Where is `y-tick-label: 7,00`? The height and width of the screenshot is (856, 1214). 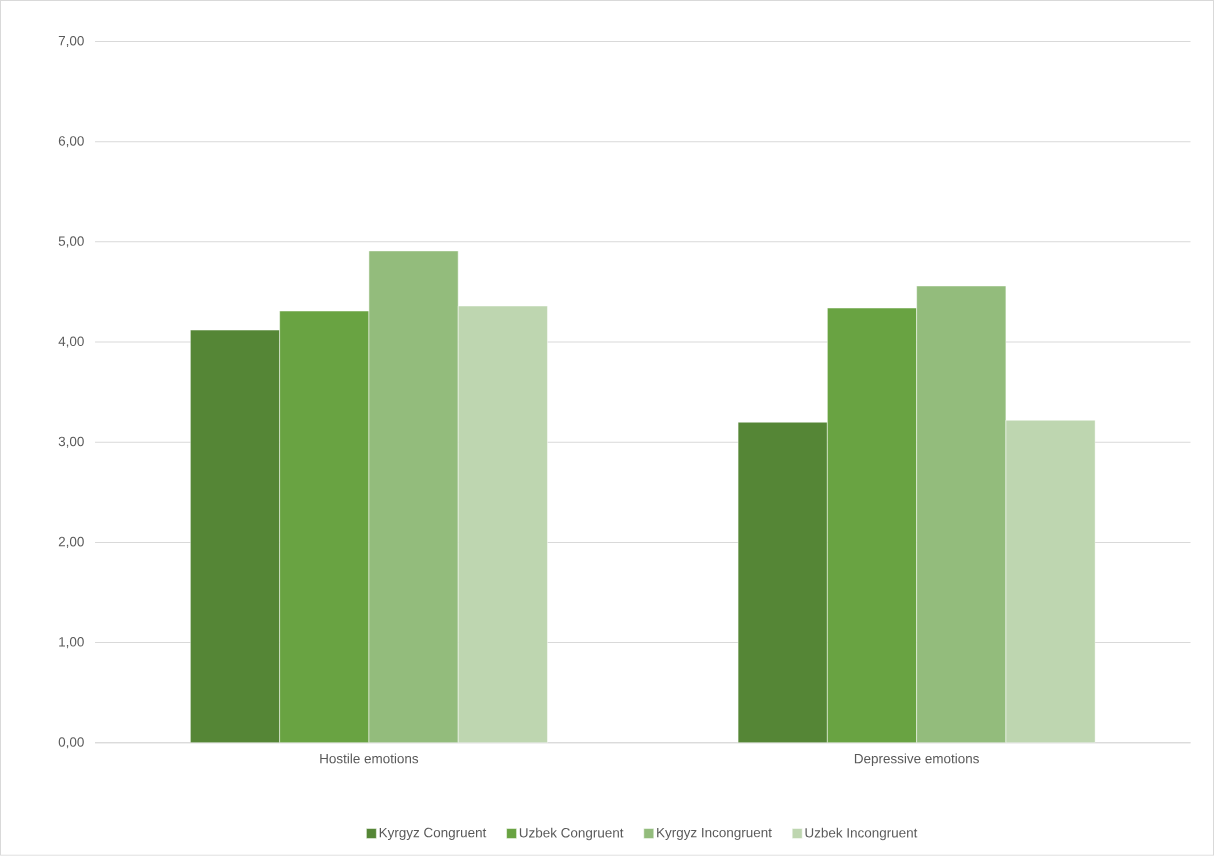
y-tick-label: 7,00 is located at coordinates (71, 42).